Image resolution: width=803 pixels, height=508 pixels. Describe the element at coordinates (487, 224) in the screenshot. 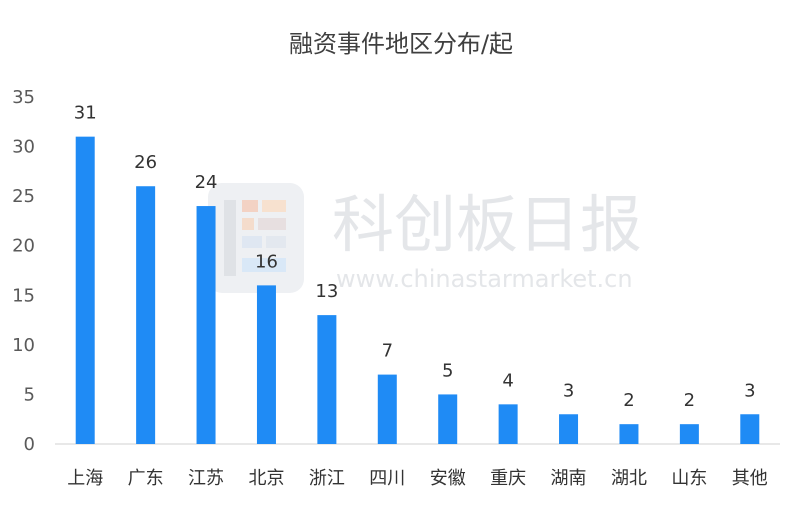

I see `watermark-name: 科创板日报` at that location.